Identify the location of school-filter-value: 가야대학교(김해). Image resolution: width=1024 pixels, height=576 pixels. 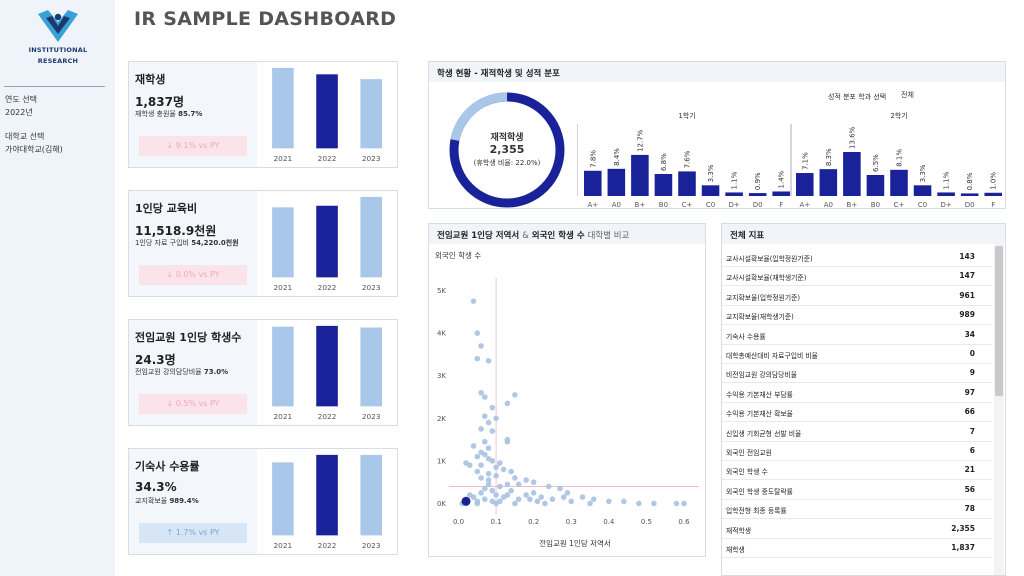
(34, 149).